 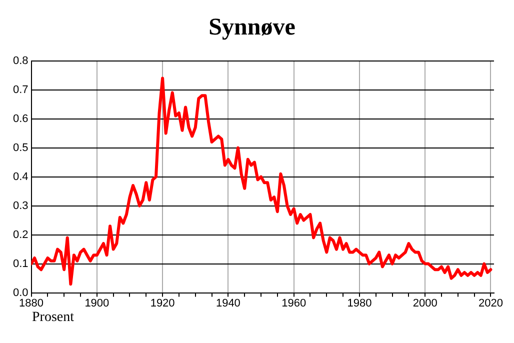 I want to click on x-tick-label: 1900, so click(x=97, y=303).